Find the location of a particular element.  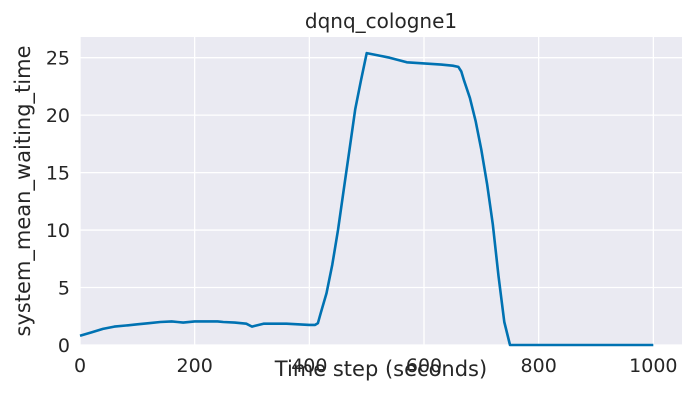

y-tick-label: 25 is located at coordinates (58, 59).